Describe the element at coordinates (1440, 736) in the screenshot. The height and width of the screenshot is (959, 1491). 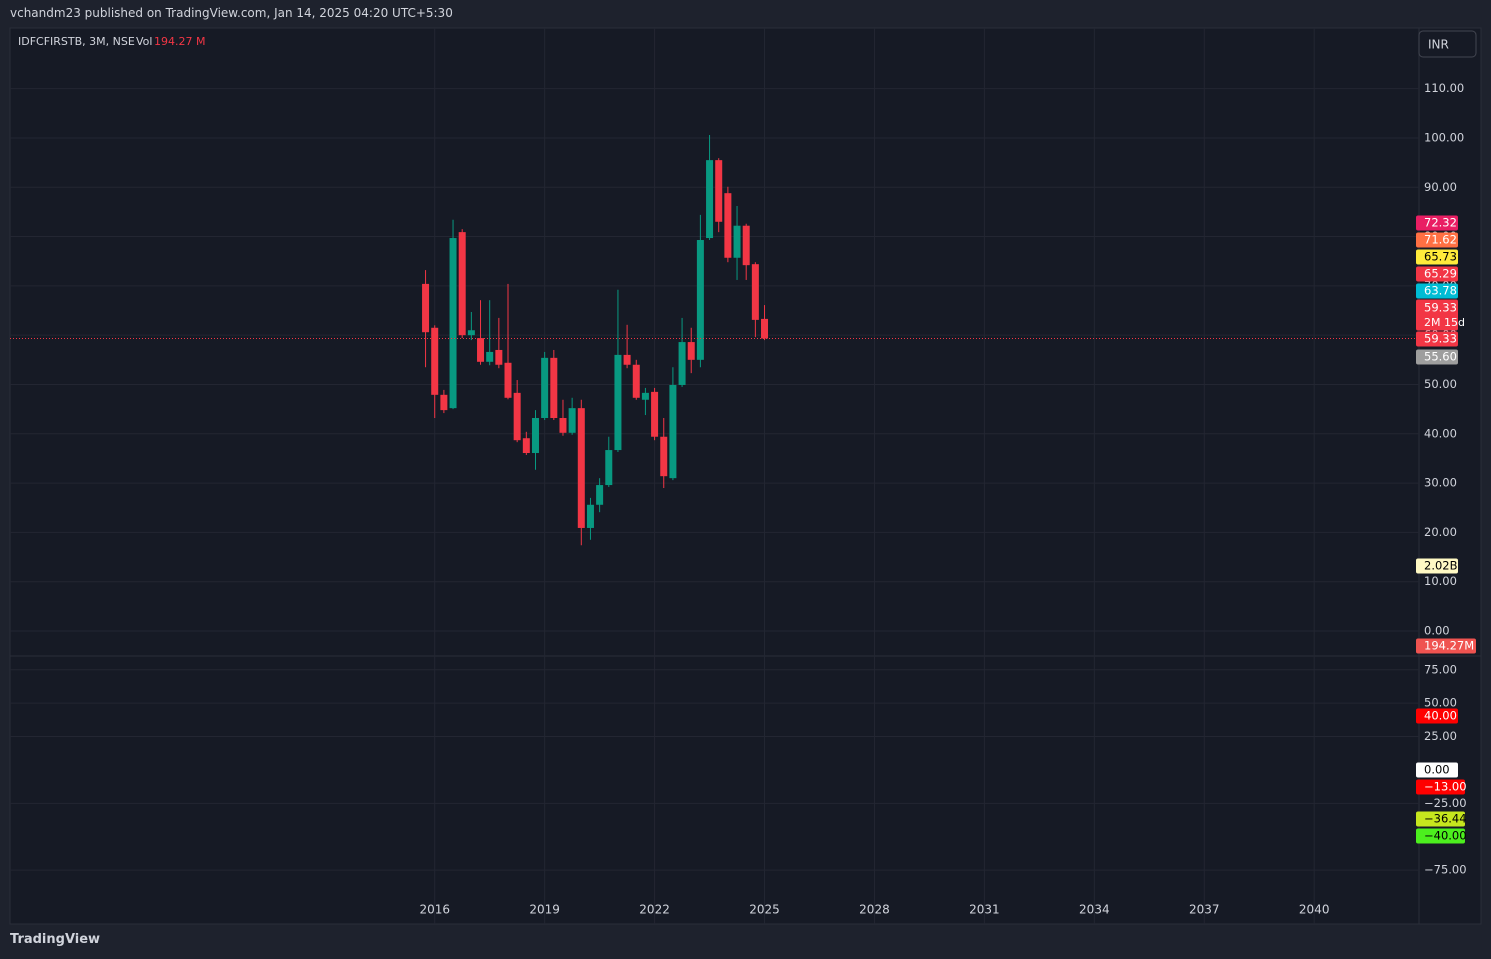
I see `y2-tick-label: 25.00` at that location.